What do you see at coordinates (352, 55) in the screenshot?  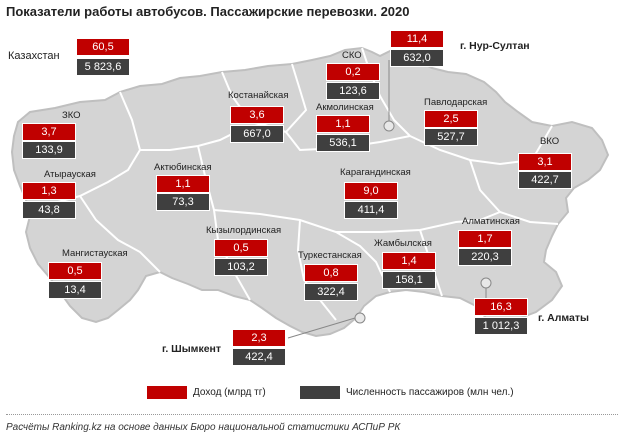 I see `region-label-sko: СКО` at bounding box center [352, 55].